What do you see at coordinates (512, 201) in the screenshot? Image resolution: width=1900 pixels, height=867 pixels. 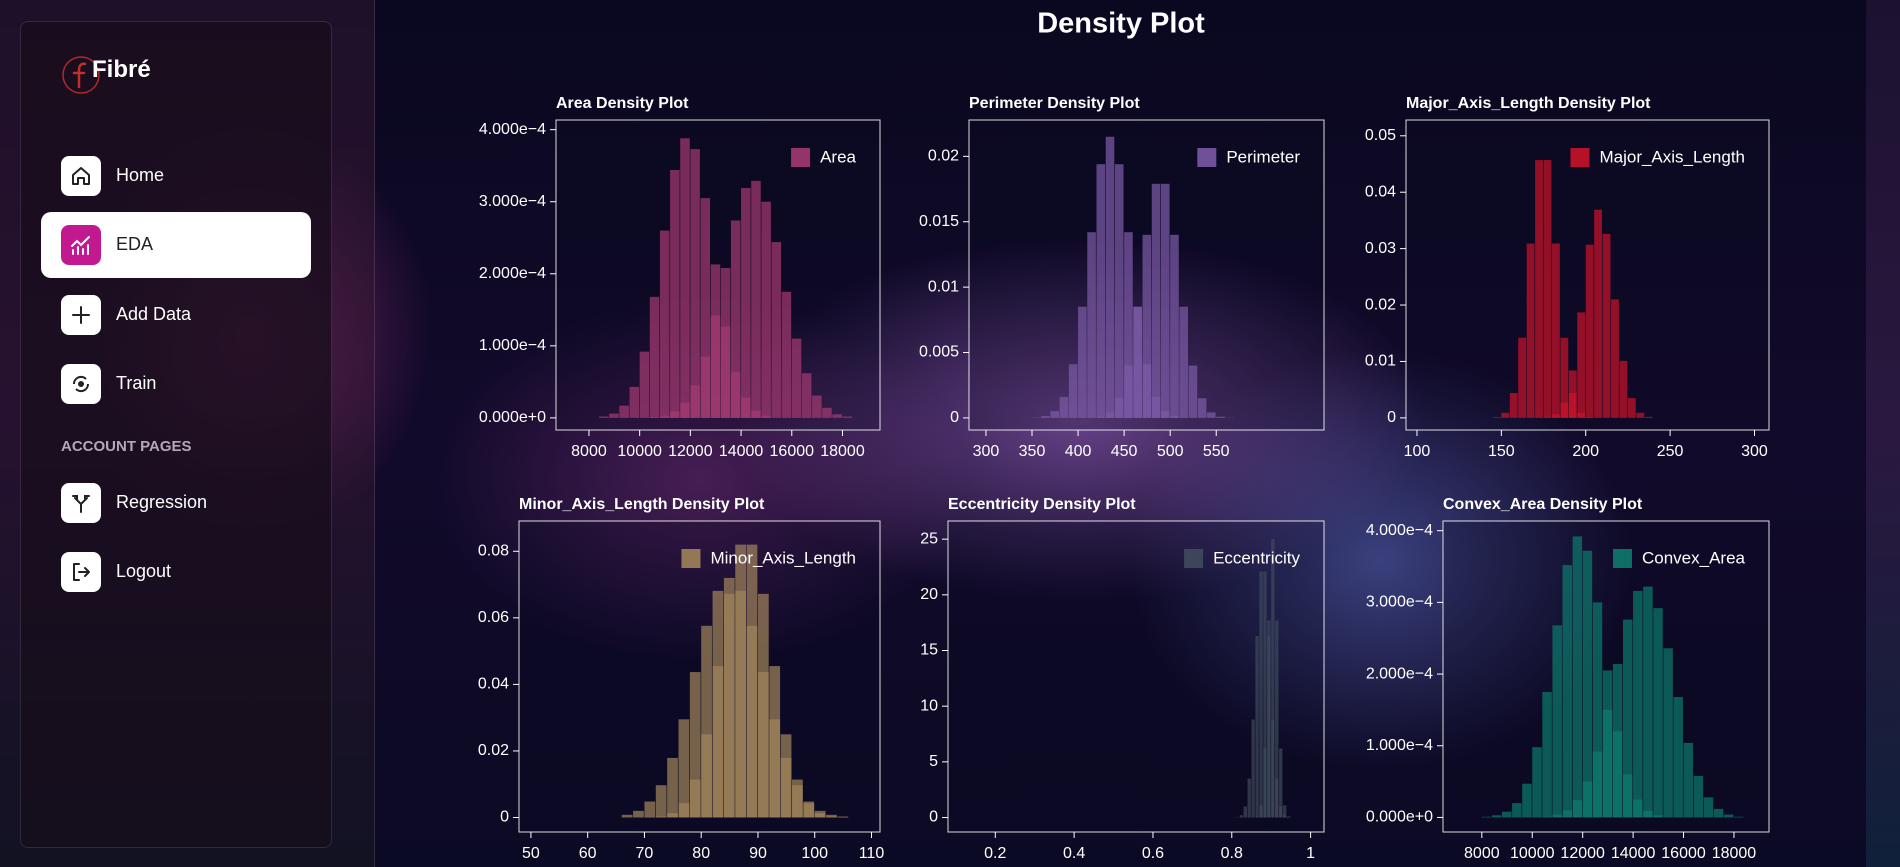 I see `y-tick-label: 3.000e−4` at bounding box center [512, 201].